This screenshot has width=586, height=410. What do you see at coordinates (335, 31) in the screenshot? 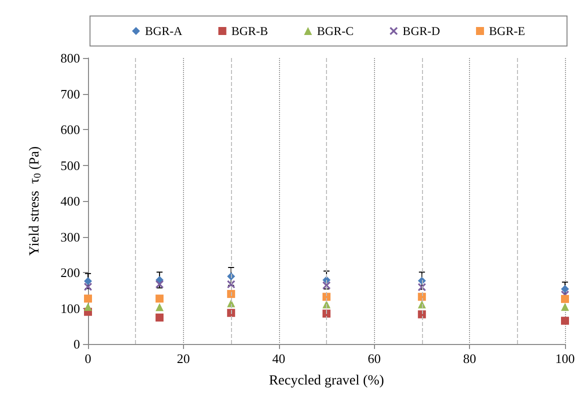
I see `legend-label: BGR-C` at bounding box center [335, 31].